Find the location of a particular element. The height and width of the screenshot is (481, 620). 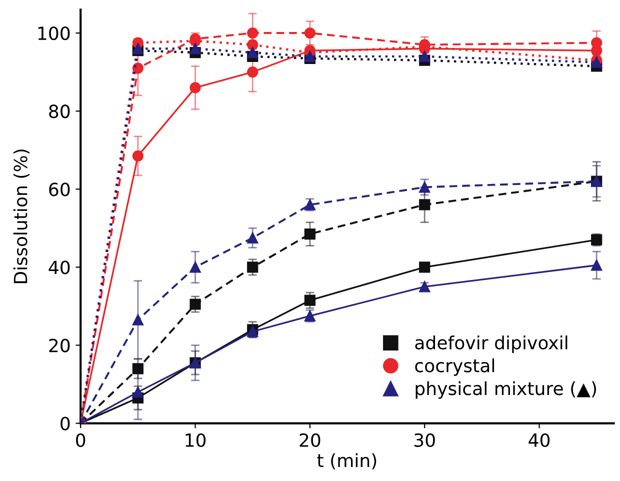

y-axis-title: Dissolution (%) is located at coordinates (21, 217).